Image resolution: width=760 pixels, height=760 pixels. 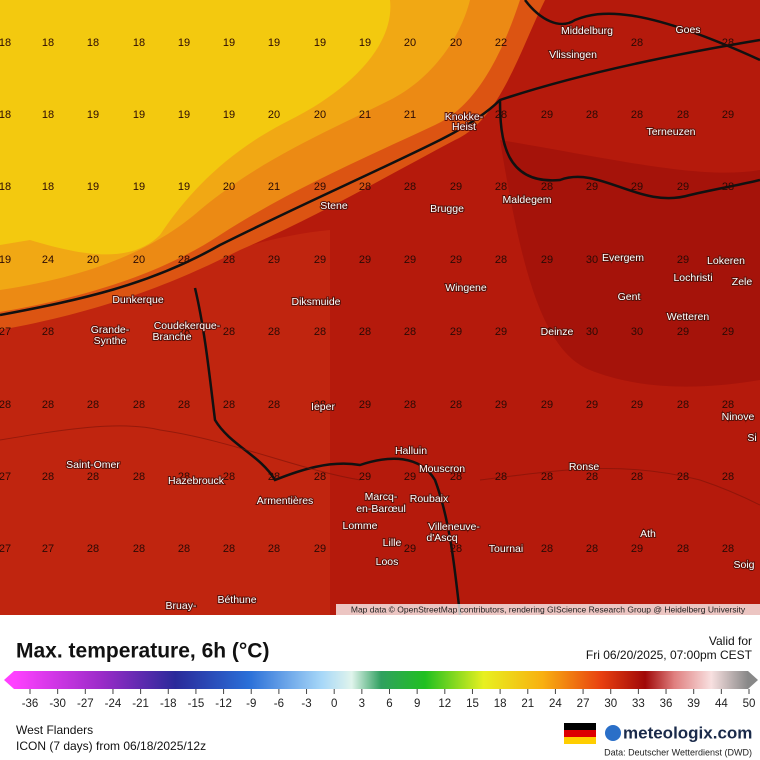 I want to click on legend-tick-label: 50, so click(x=749, y=704).